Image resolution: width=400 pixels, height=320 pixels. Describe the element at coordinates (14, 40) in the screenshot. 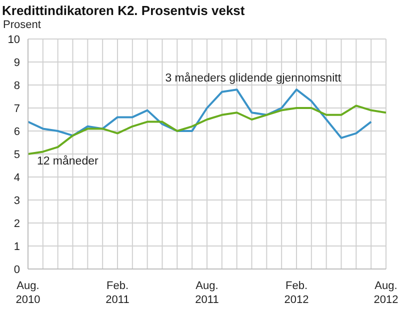

I see `y-tick-label: 10` at that location.